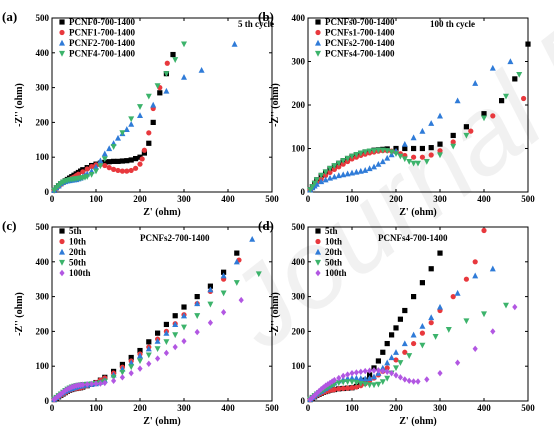 The height and width of the screenshot is (441, 554). What do you see at coordinates (175, 238) in the screenshot?
I see `panel-note: PCNFs2-700-1400` at bounding box center [175, 238].